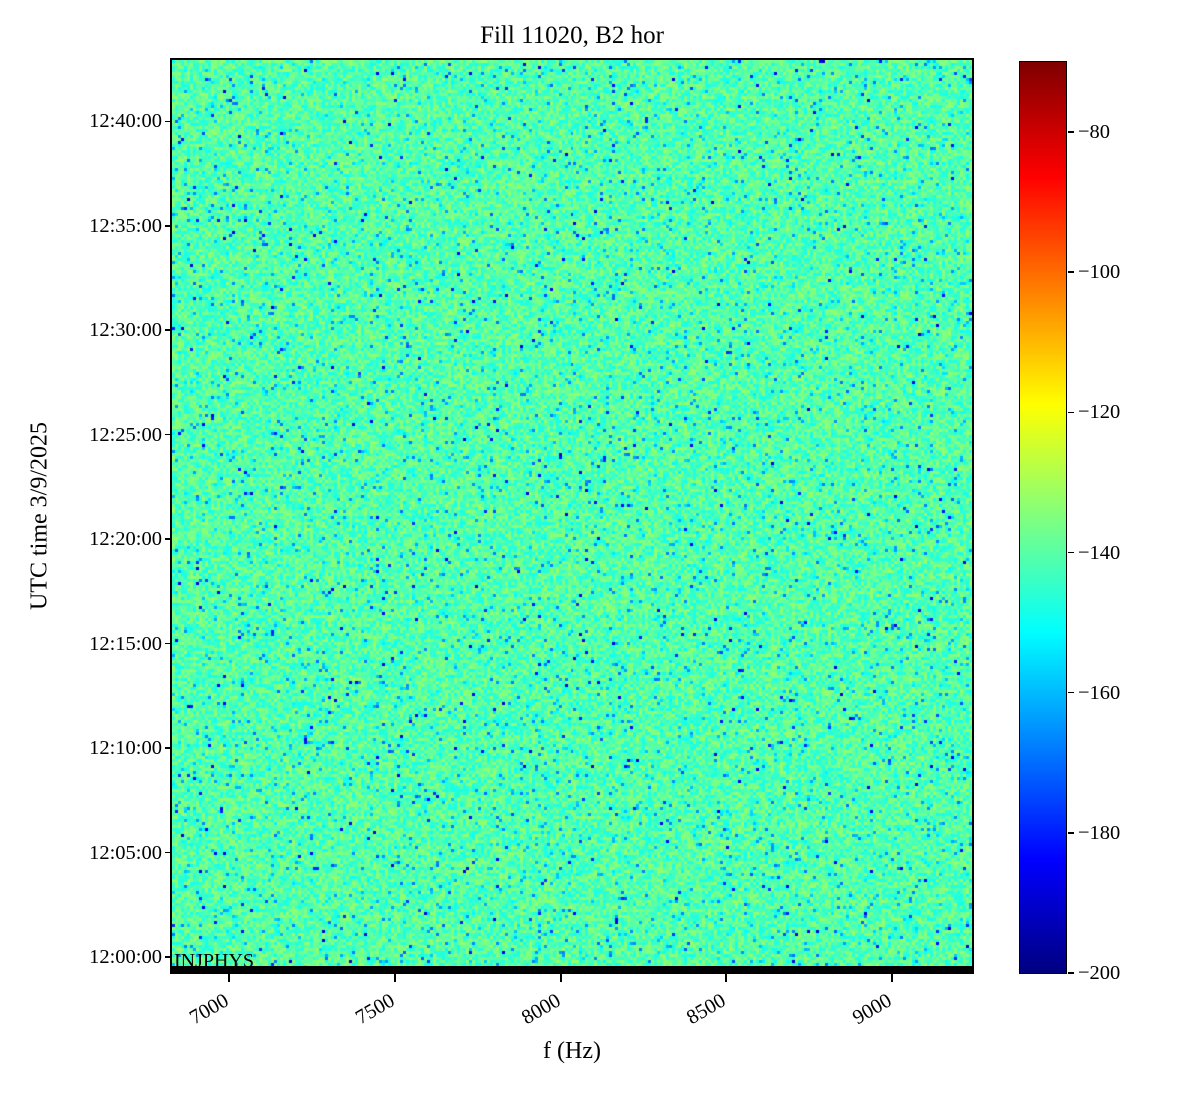  I want to click on colorbar, so click(1042, 517).